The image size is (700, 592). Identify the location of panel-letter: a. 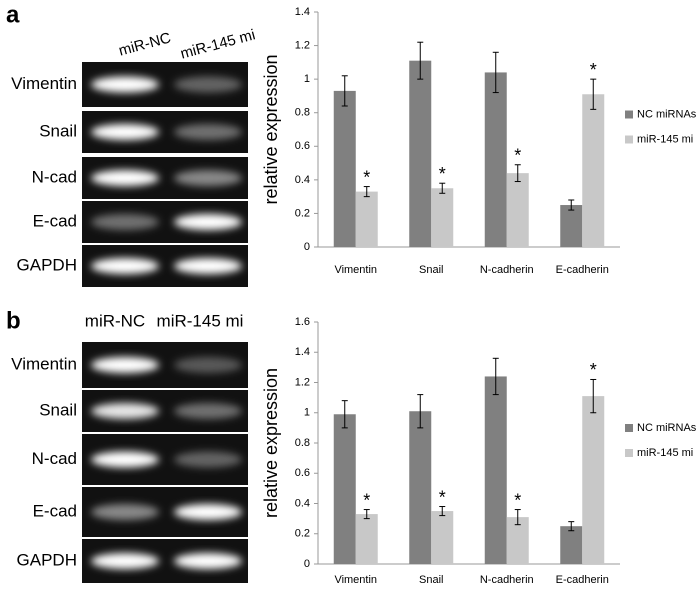
(13, 14).